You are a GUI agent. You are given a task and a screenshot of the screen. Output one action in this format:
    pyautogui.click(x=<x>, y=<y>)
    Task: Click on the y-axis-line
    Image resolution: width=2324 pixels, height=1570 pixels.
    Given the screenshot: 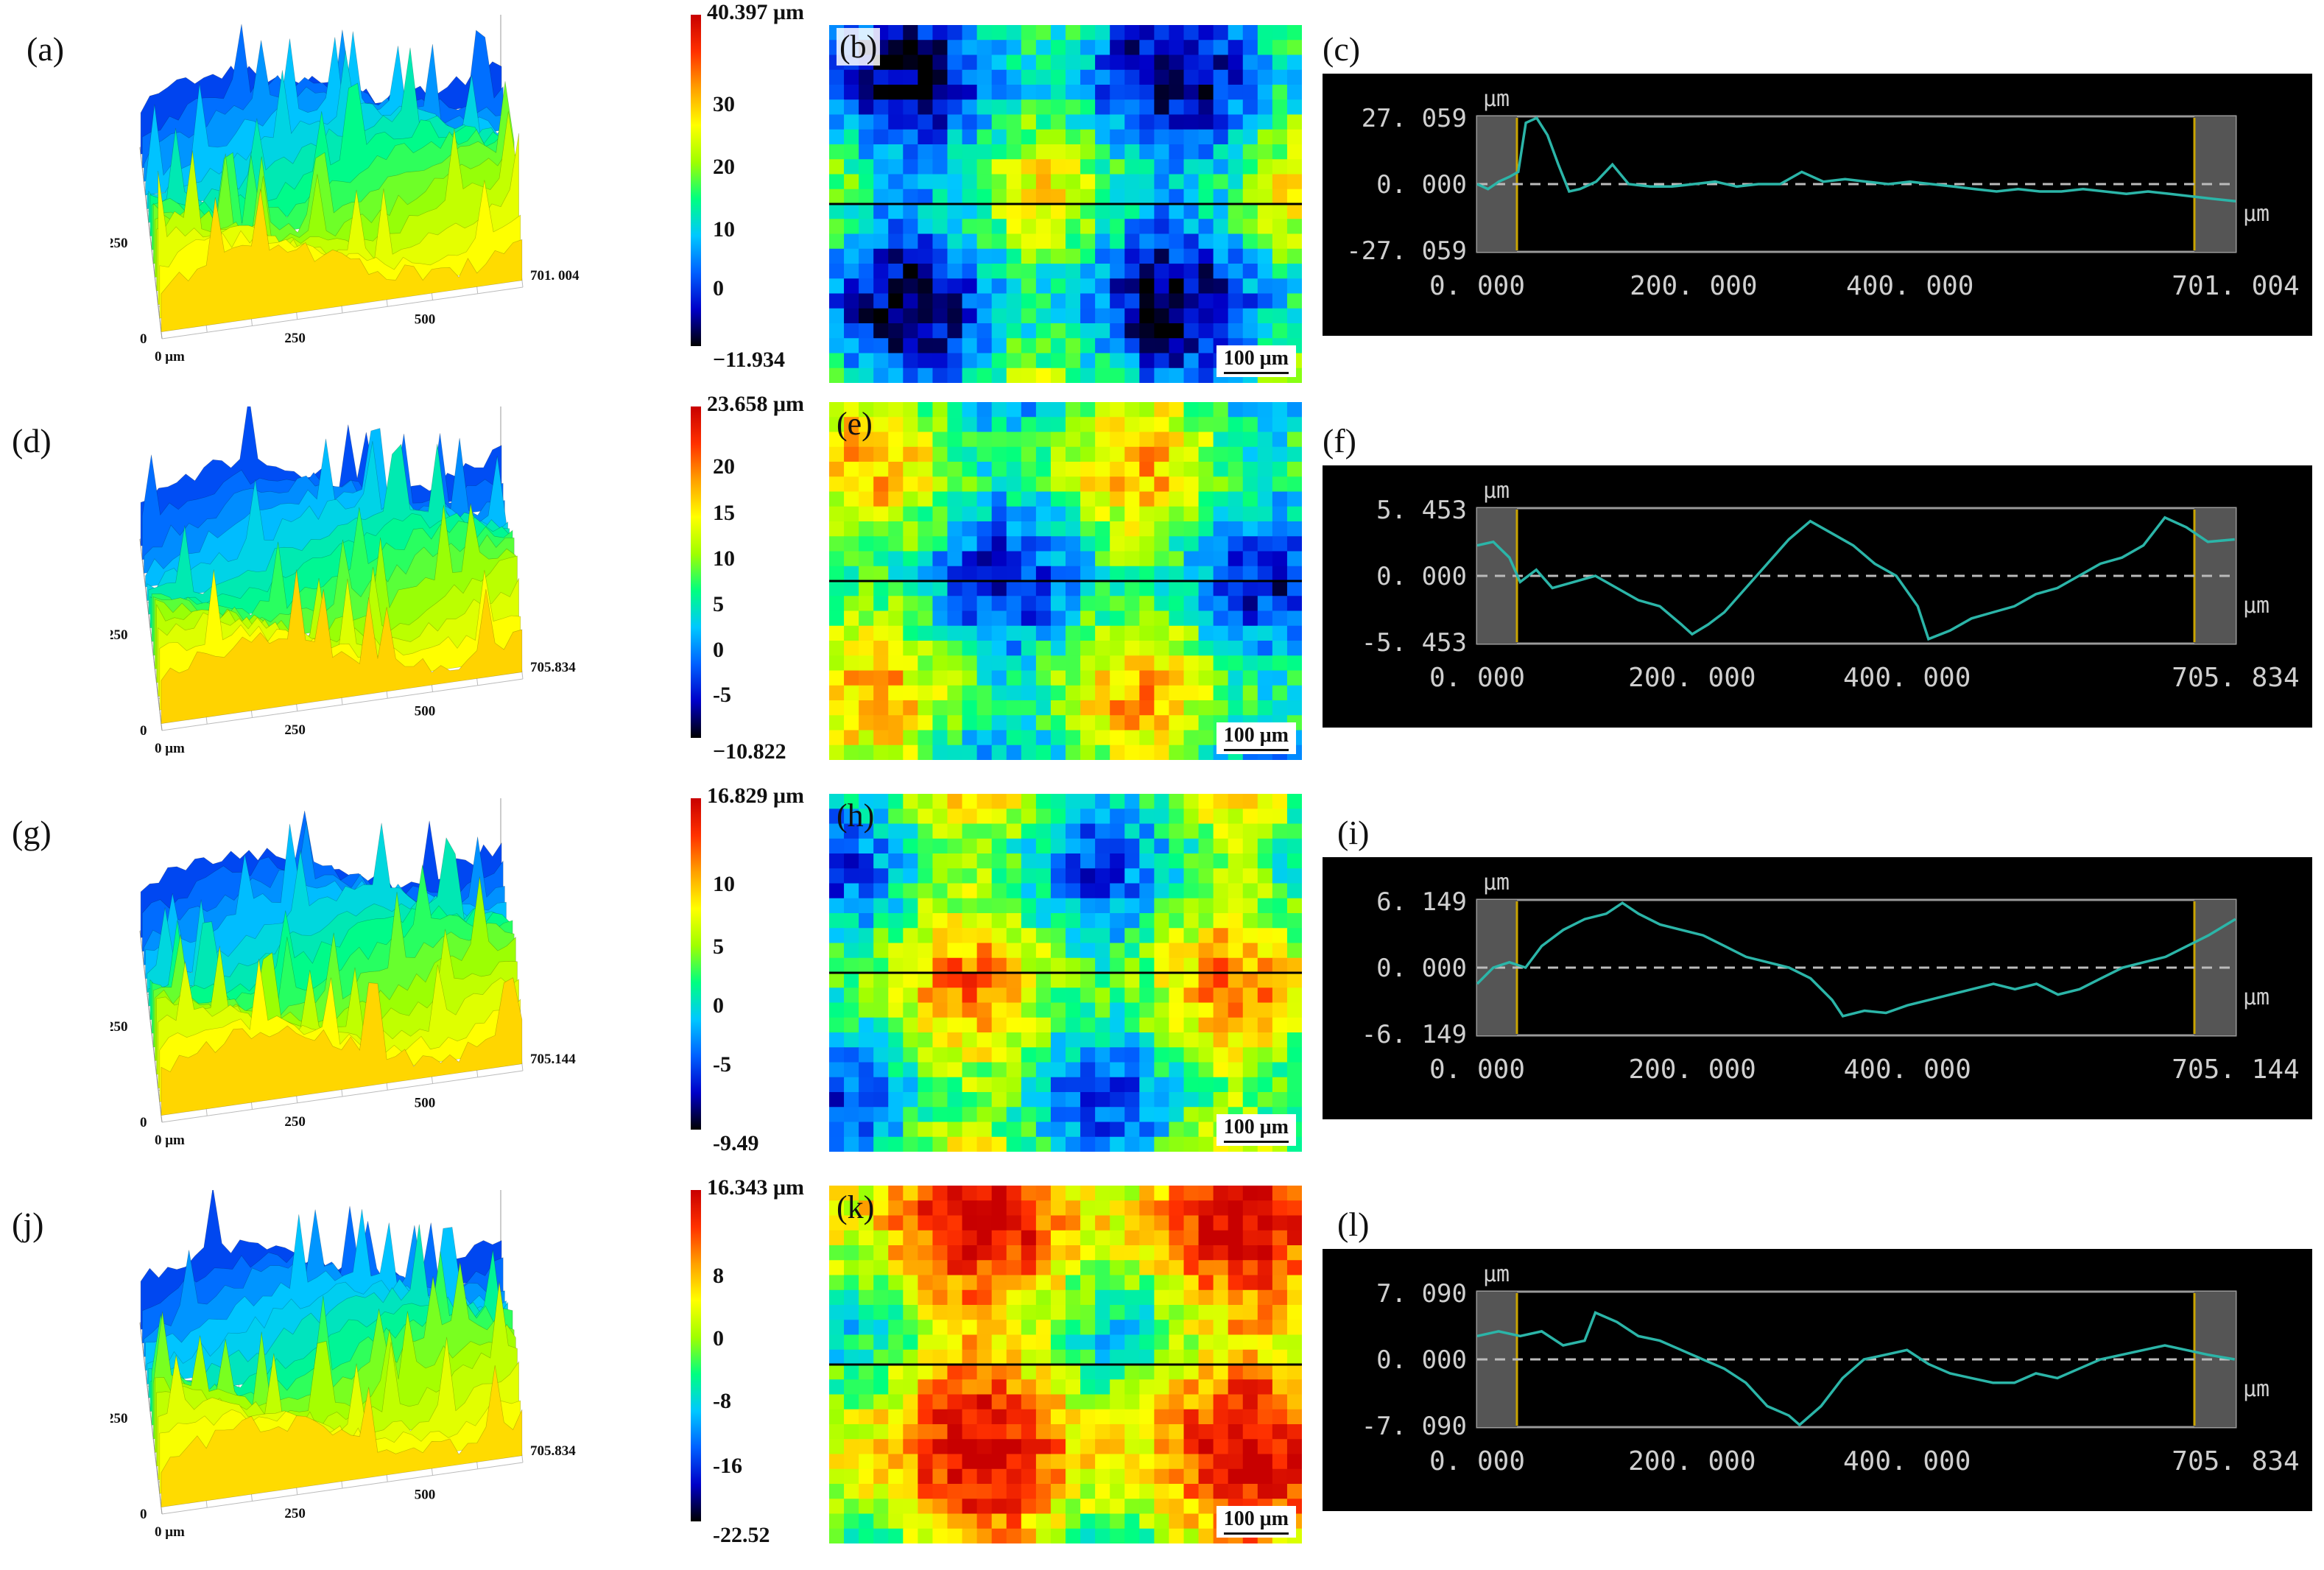 What is the action you would take?
    pyautogui.click(x=151, y=1418)
    